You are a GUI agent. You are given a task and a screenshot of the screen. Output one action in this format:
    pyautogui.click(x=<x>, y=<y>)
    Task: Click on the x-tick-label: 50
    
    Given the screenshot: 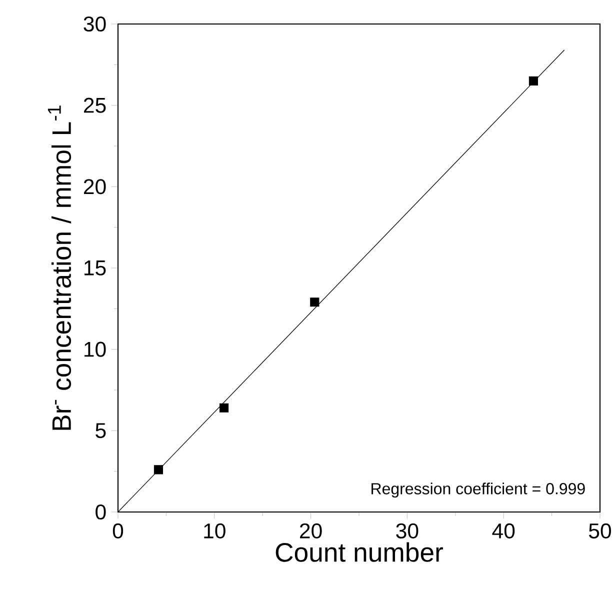 What is the action you would take?
    pyautogui.click(x=600, y=530)
    